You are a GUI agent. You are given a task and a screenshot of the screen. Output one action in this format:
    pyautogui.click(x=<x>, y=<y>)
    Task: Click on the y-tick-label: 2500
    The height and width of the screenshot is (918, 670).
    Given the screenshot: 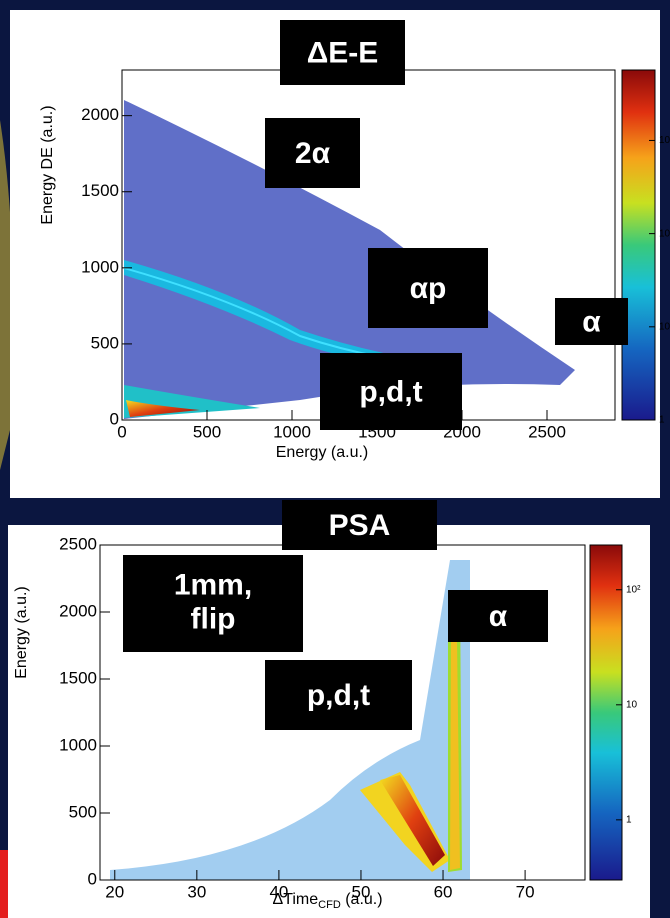 What is the action you would take?
    pyautogui.click(x=78, y=543)
    